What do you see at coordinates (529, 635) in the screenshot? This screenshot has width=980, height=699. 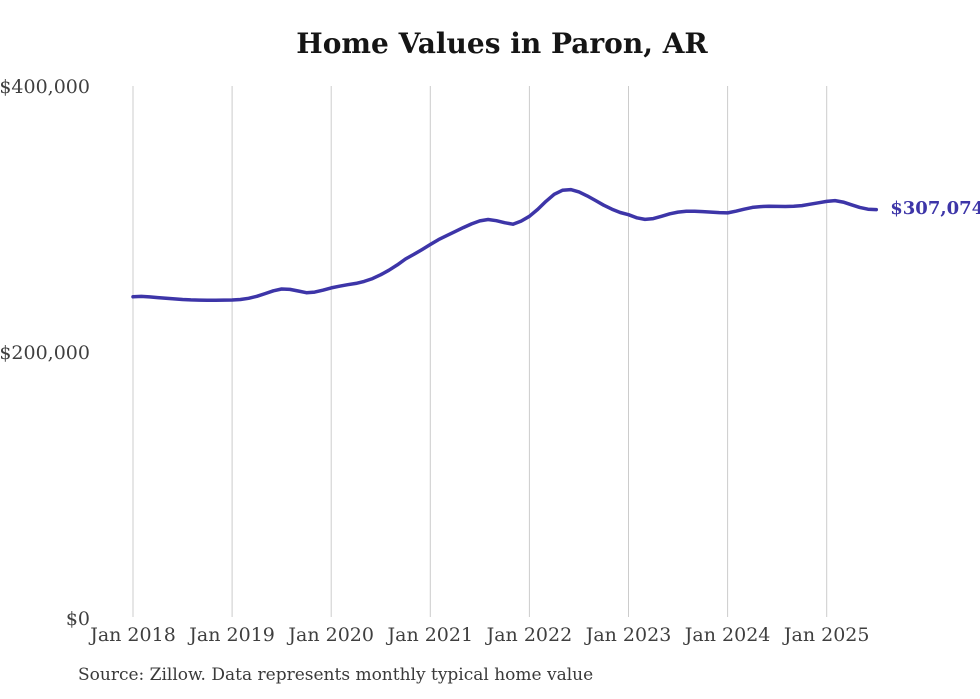 I see `x-tick-label: Jan 2022` at bounding box center [529, 635].